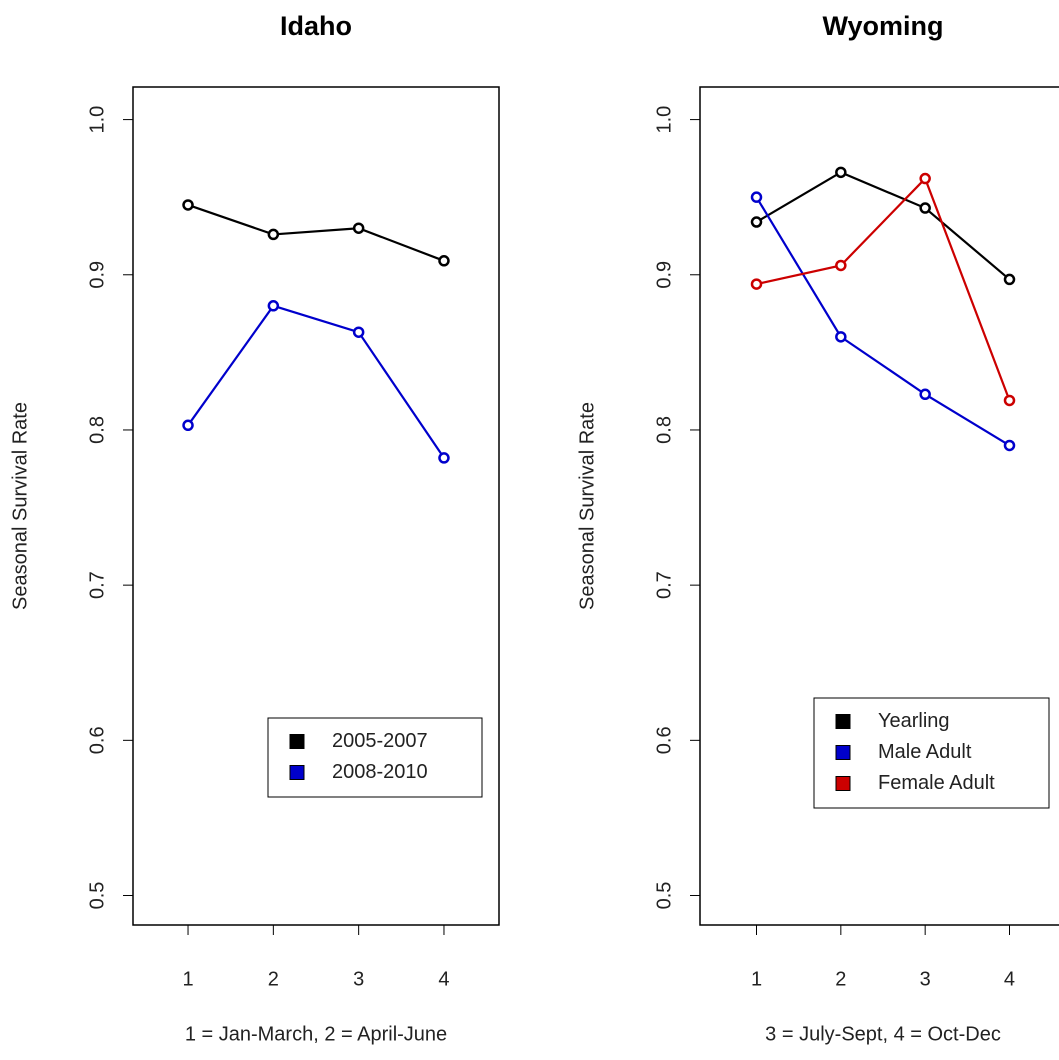  What do you see at coordinates (883, 1034) in the screenshot?
I see `x-axis-label: 3 = July-Sept, 4 = Oct-Dec` at bounding box center [883, 1034].